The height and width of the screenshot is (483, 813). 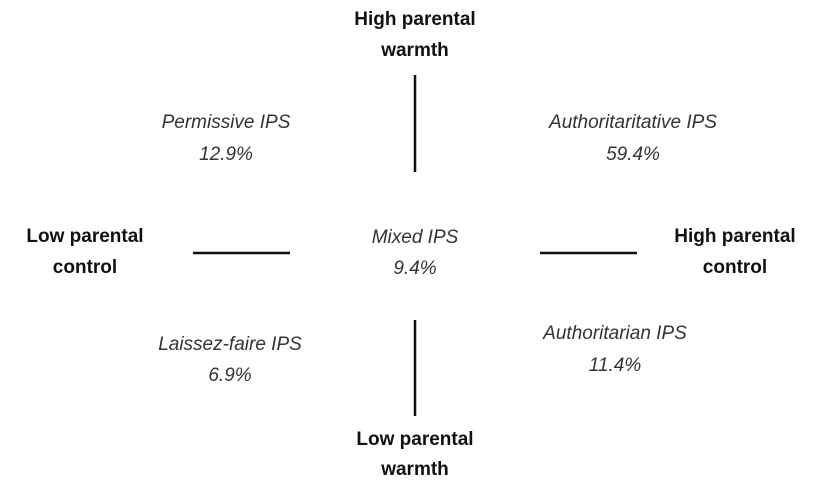 I want to click on quadrant-share: 59.4%, so click(x=633, y=154).